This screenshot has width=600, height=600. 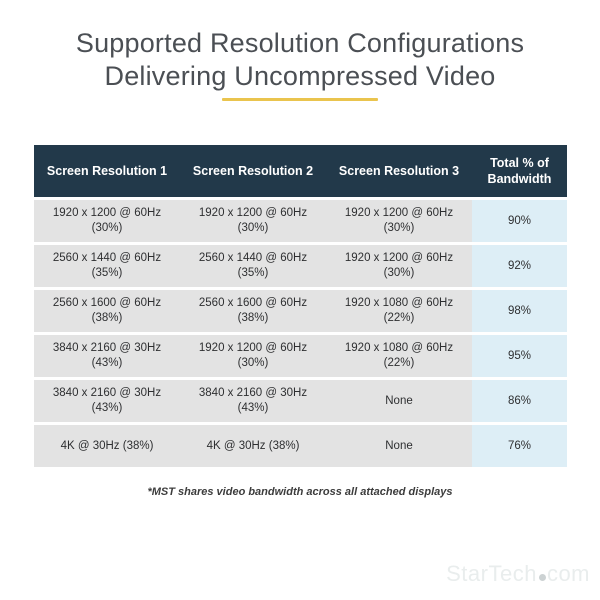 I want to click on bandwidth-cell: 95%, so click(x=519, y=356).